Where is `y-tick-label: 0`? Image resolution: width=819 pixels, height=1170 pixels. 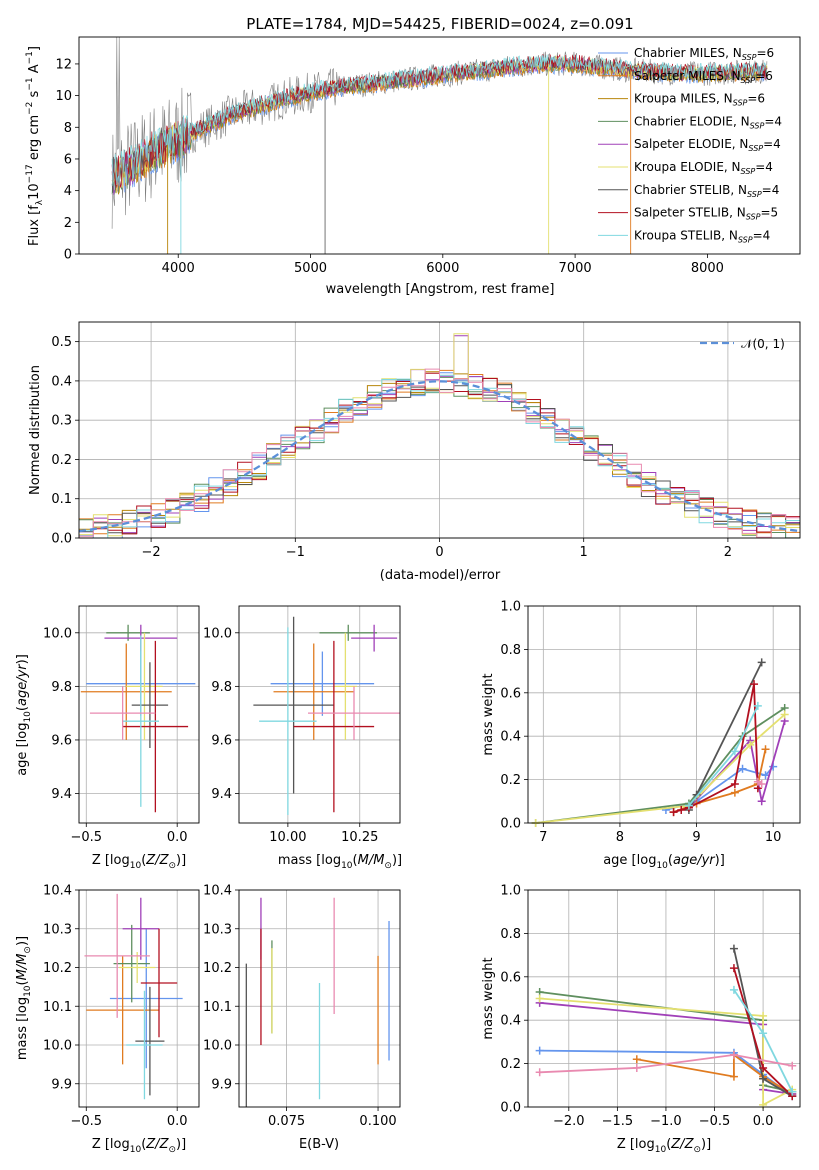
y-tick-label: 0 is located at coordinates (68, 255).